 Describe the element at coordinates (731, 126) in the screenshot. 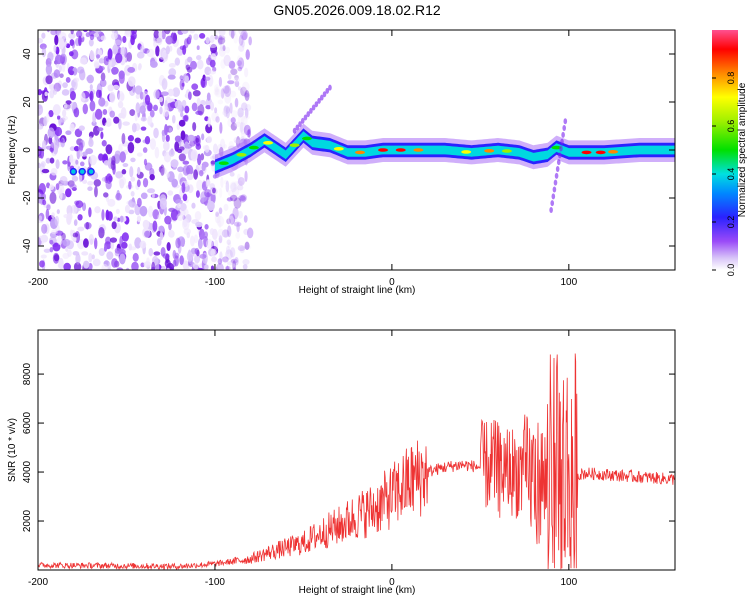

I see `colorbar-tick-label: 0.6` at that location.